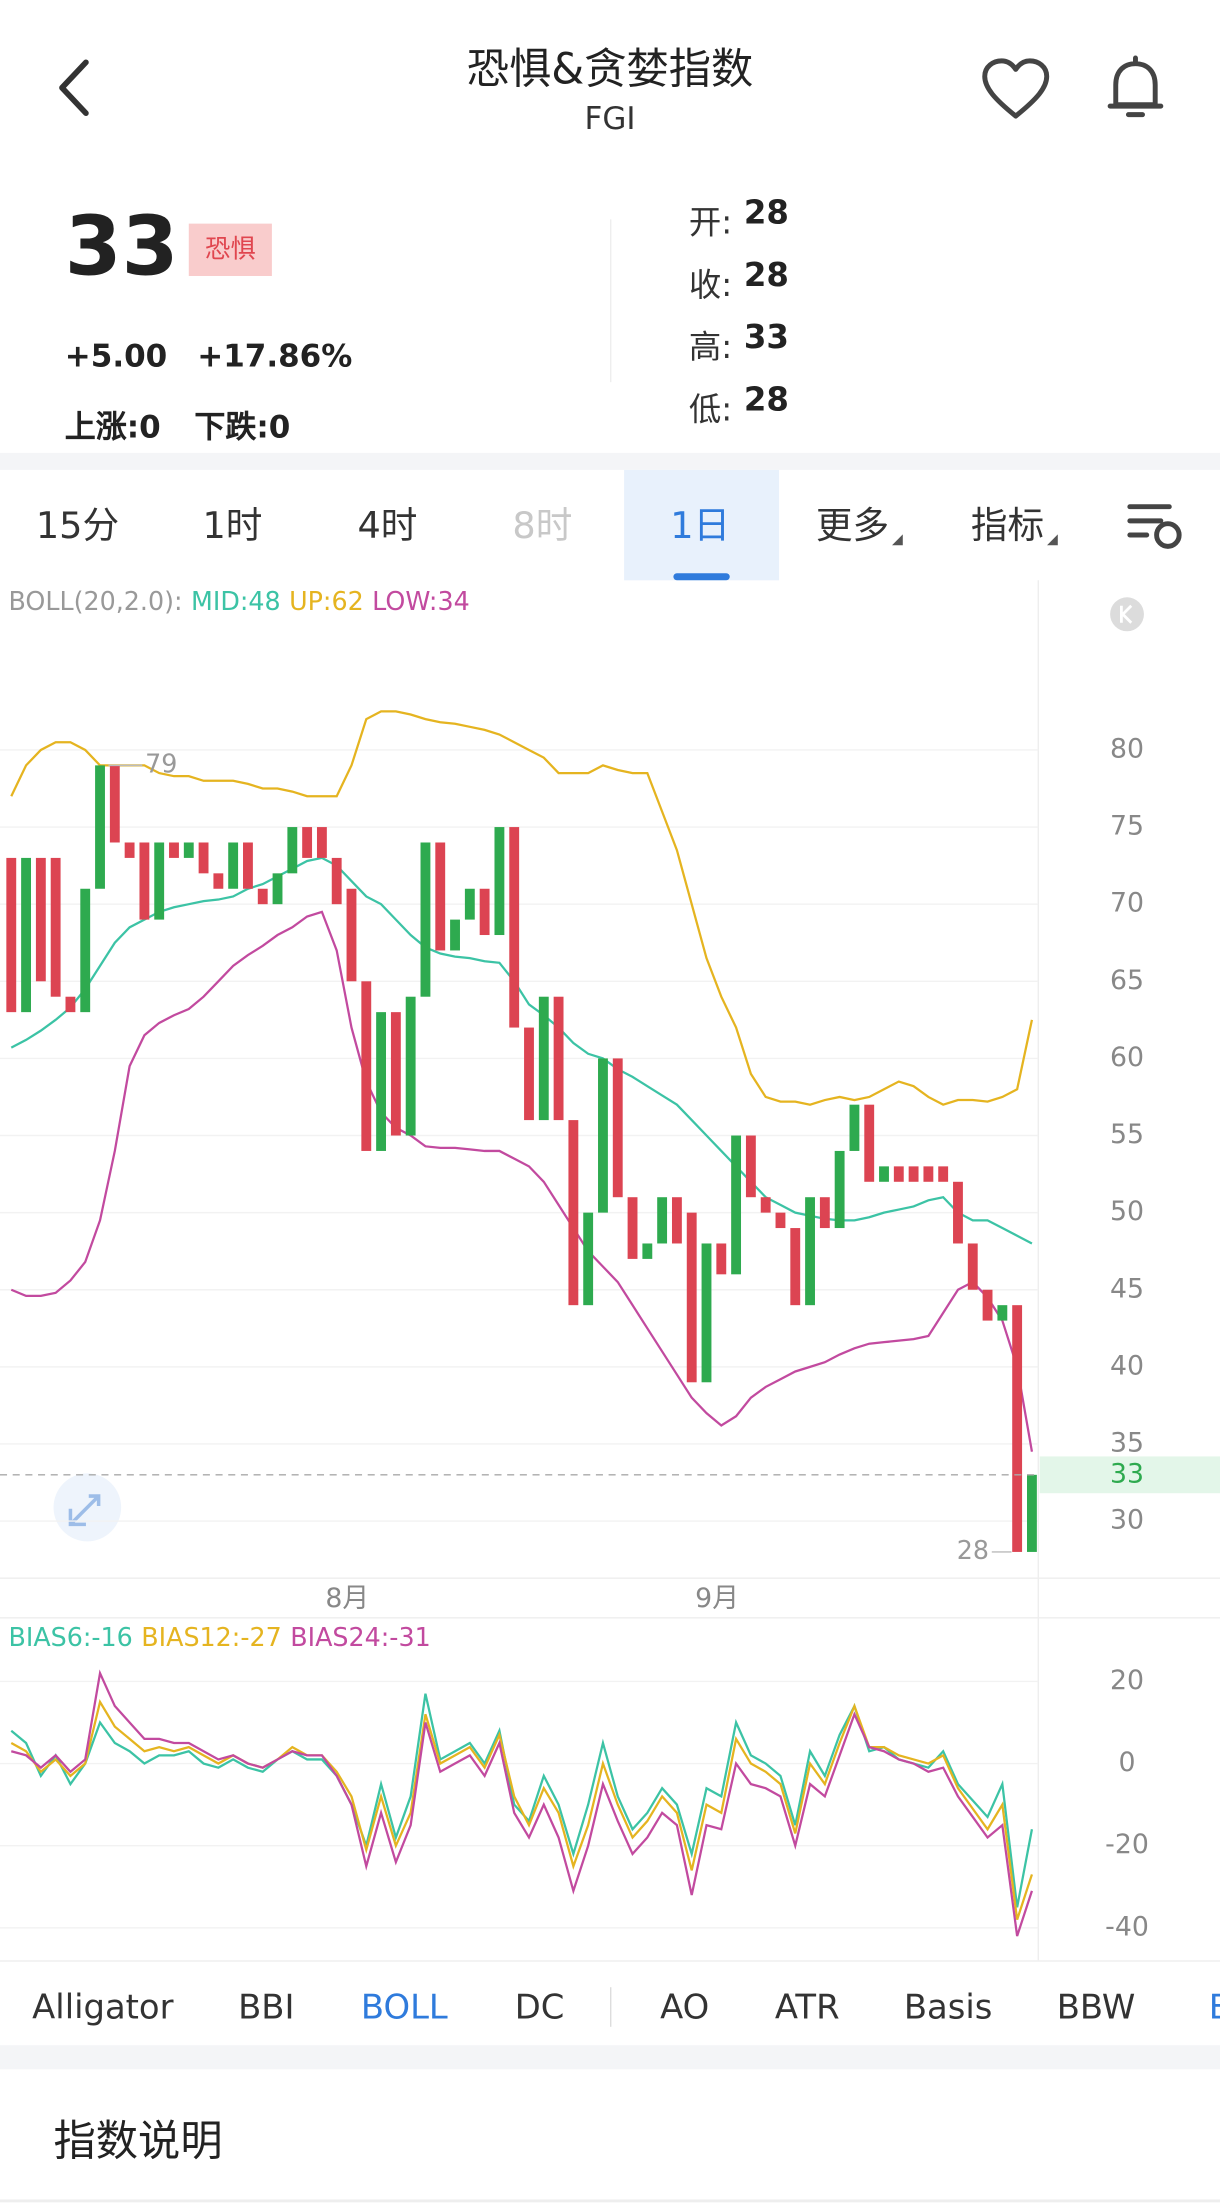 This screenshot has width=1220, height=2208. Describe the element at coordinates (1127, 1473) in the screenshot. I see `last-price-label: 33` at that location.